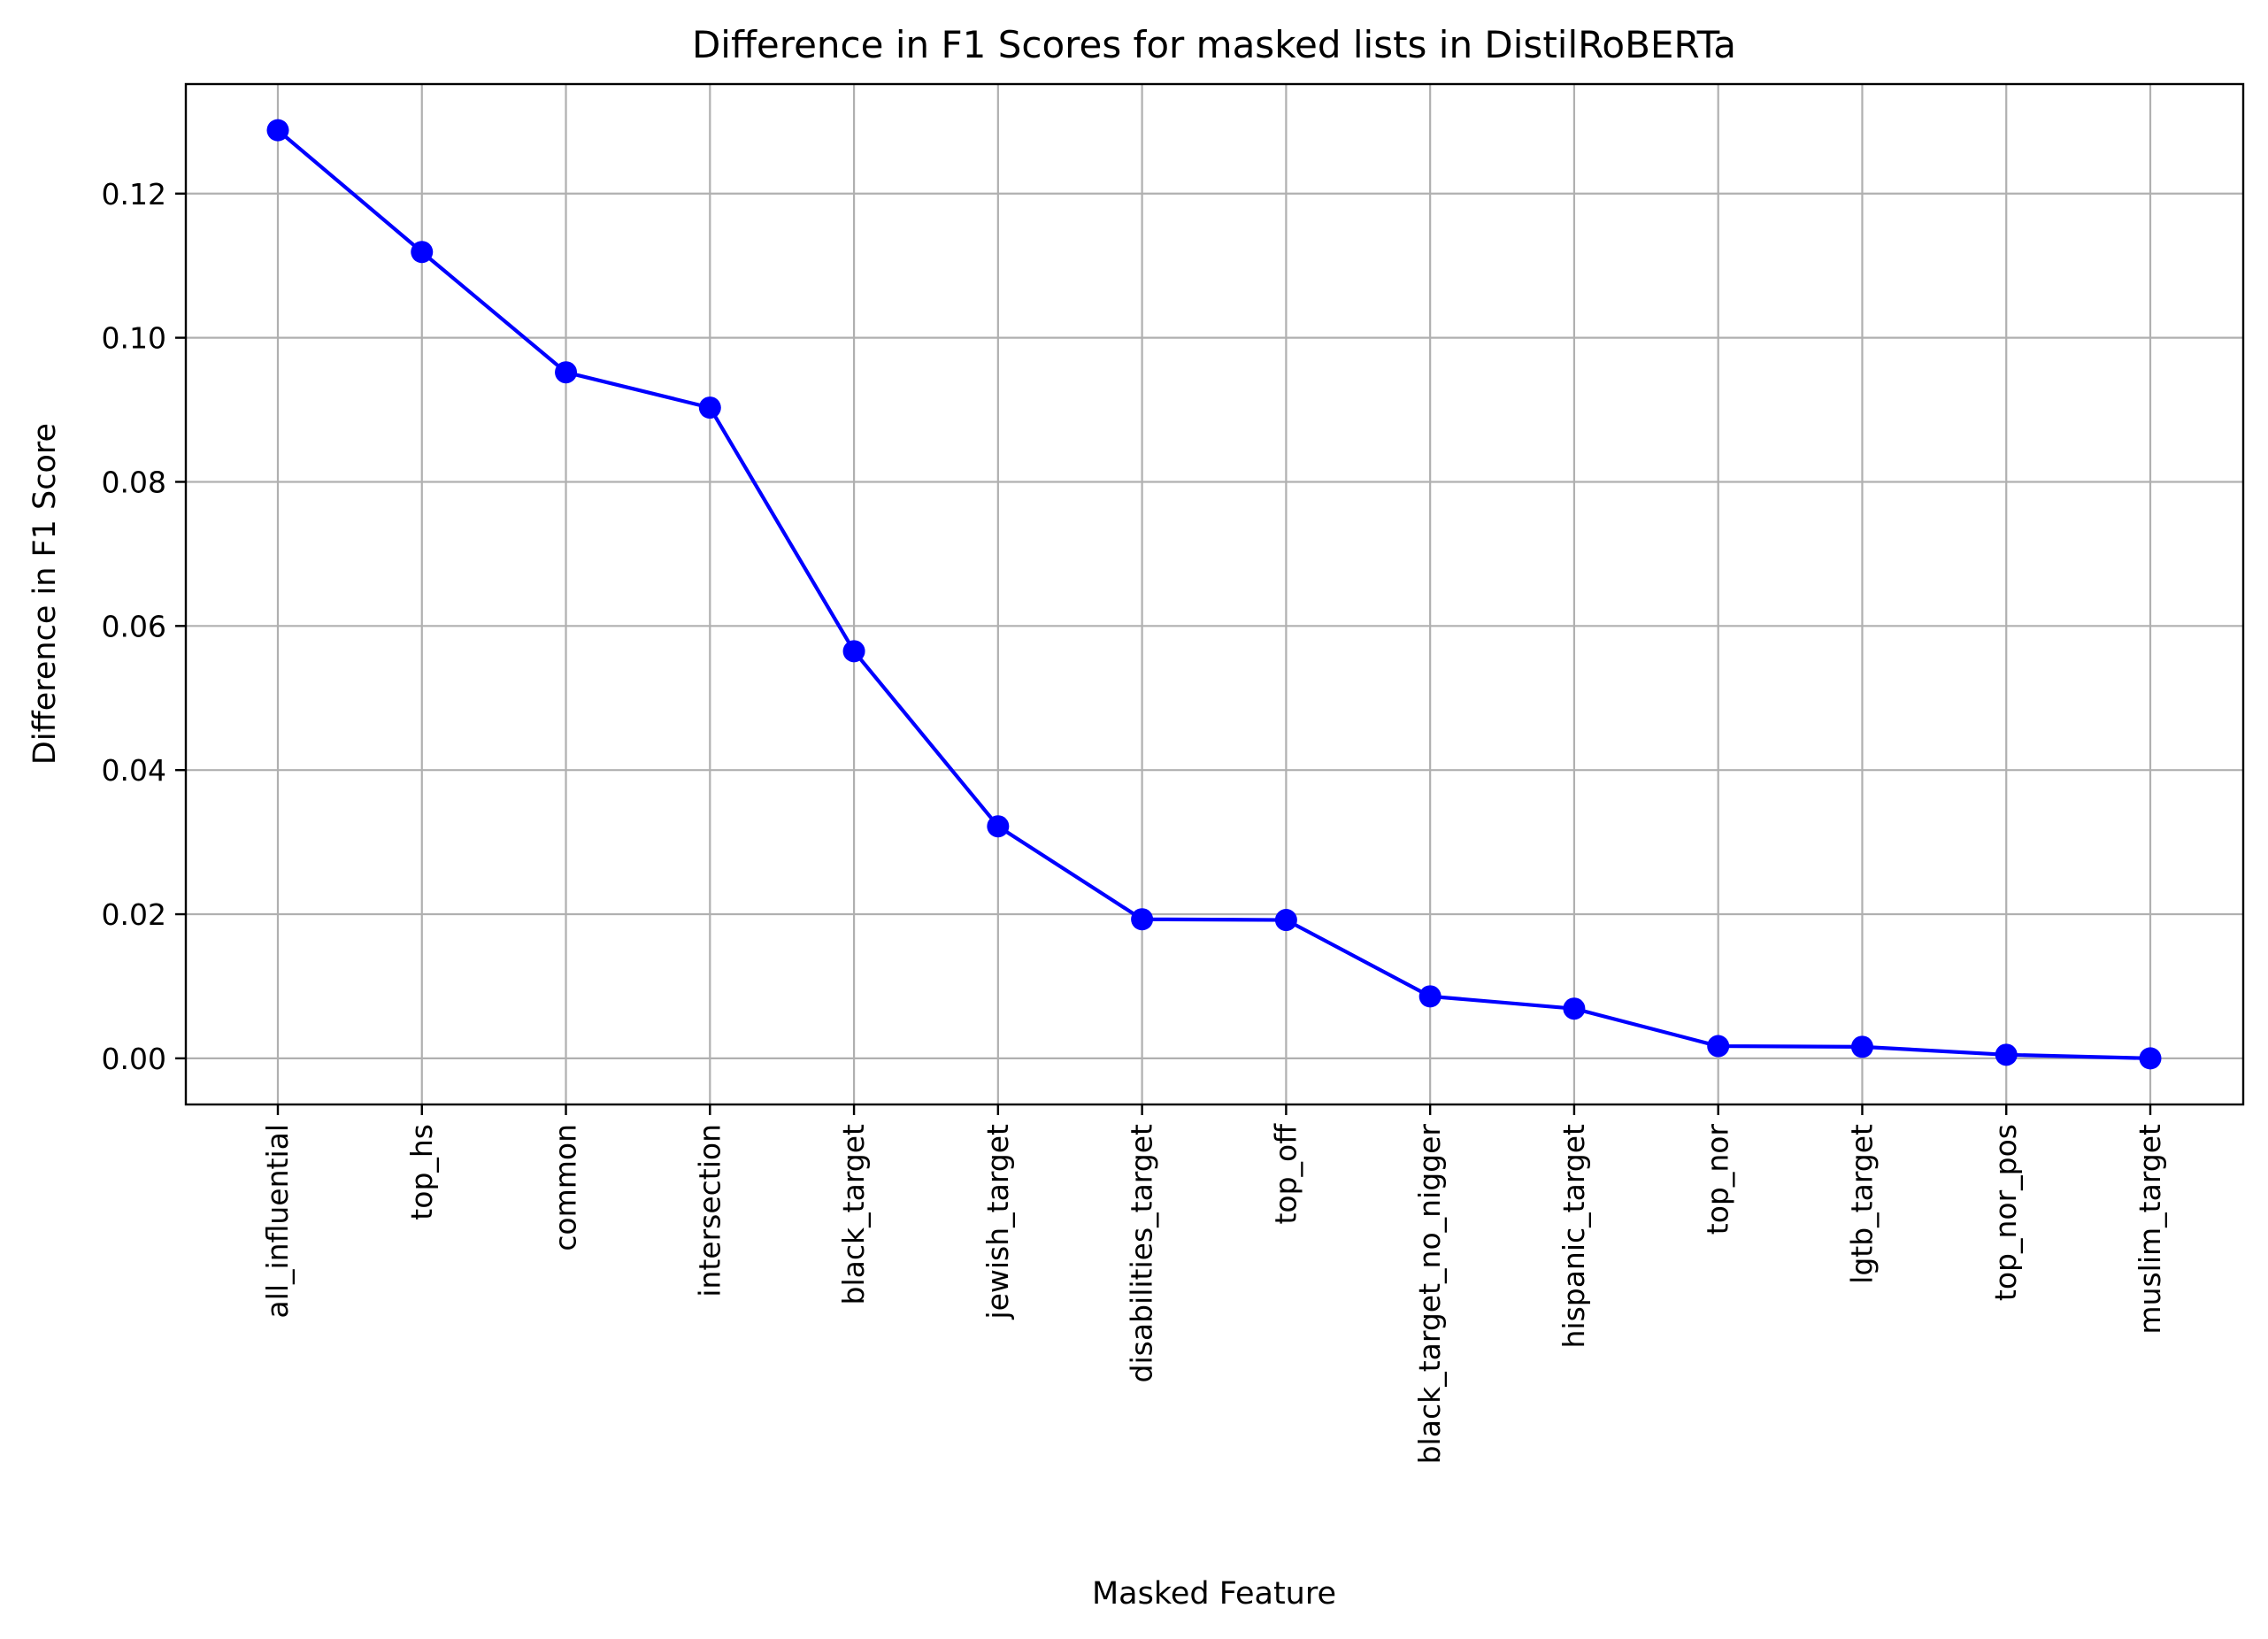 This screenshot has height=1639, width=2268. I want to click on x-tick-label: top_nor_pos, so click(2005, 1212).